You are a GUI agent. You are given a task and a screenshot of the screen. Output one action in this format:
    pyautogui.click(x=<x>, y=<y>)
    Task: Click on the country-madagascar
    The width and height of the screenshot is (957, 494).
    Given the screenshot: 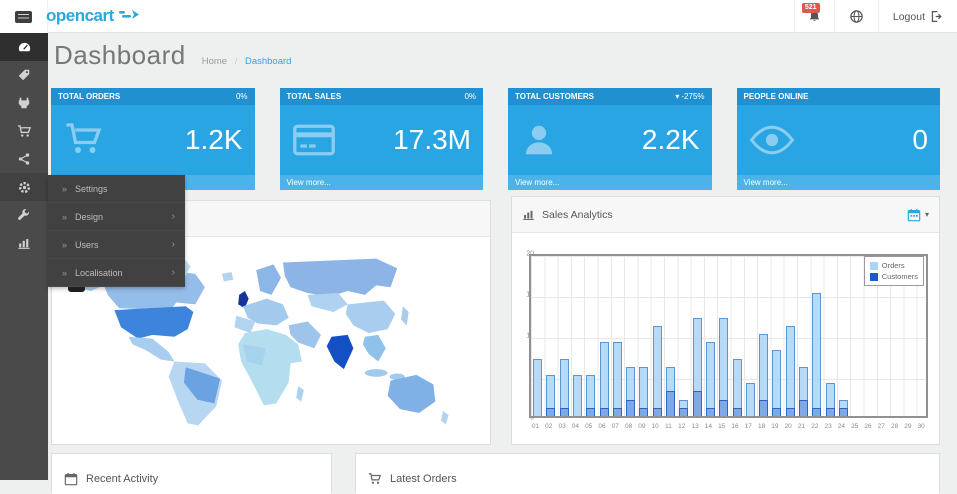 What is the action you would take?
    pyautogui.click(x=300, y=394)
    